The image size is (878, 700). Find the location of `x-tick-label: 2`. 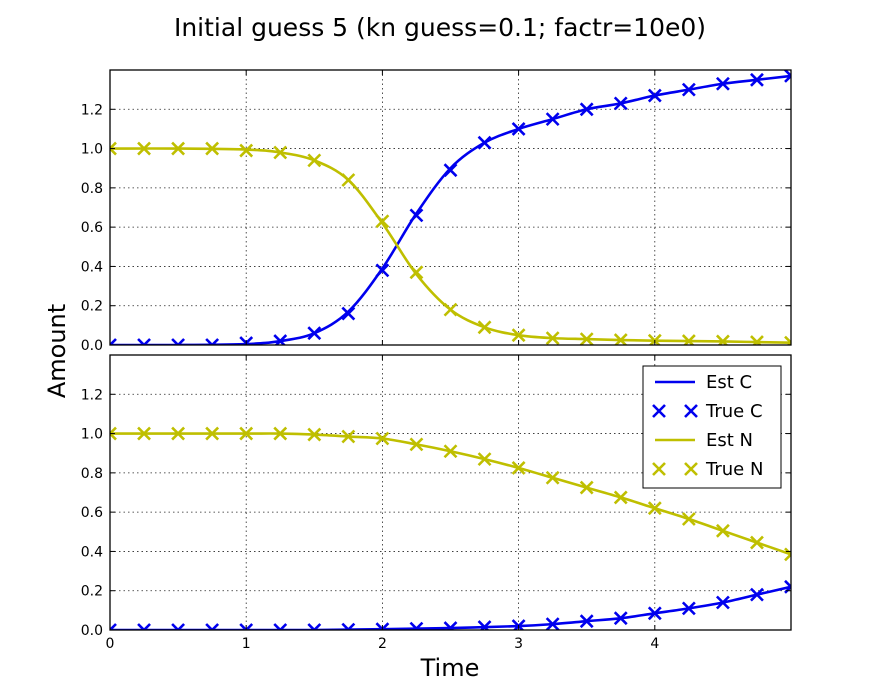

x-tick-label: 2 is located at coordinates (382, 644).